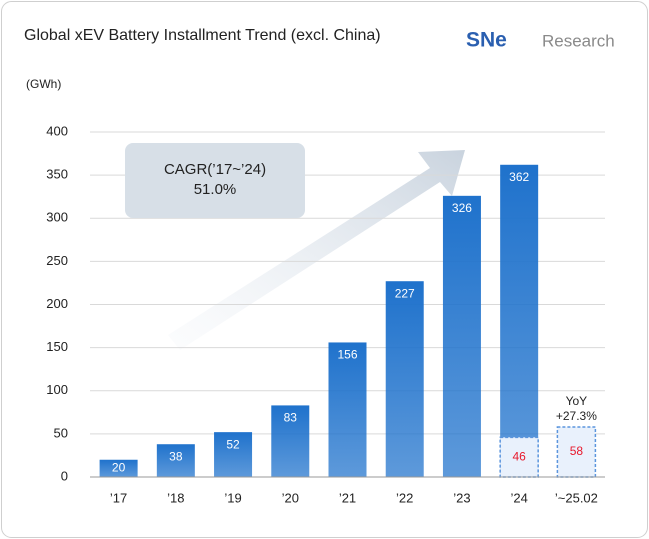  Describe the element at coordinates (215, 169) in the screenshot. I see `annotation: CAGR(’17~’24)` at that location.